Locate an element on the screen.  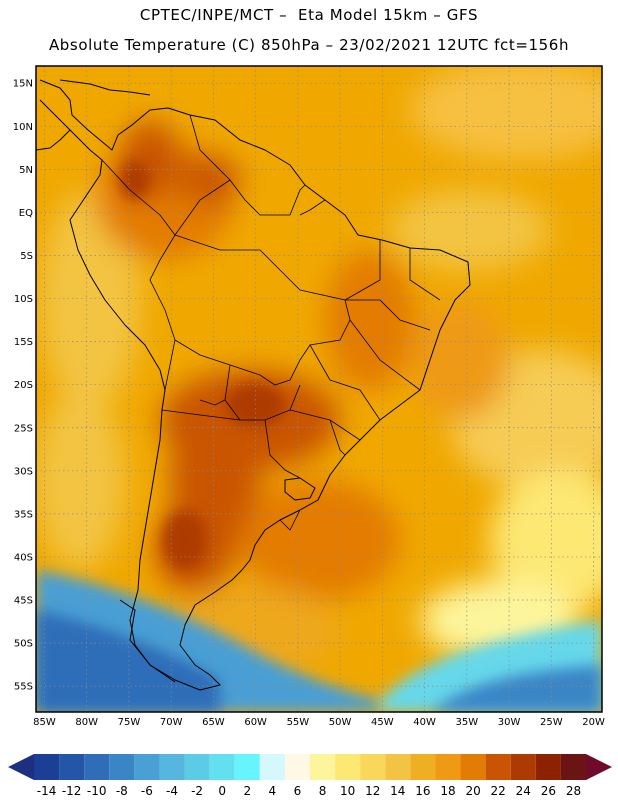
colorbar-label: 20 is located at coordinates (472, 791).